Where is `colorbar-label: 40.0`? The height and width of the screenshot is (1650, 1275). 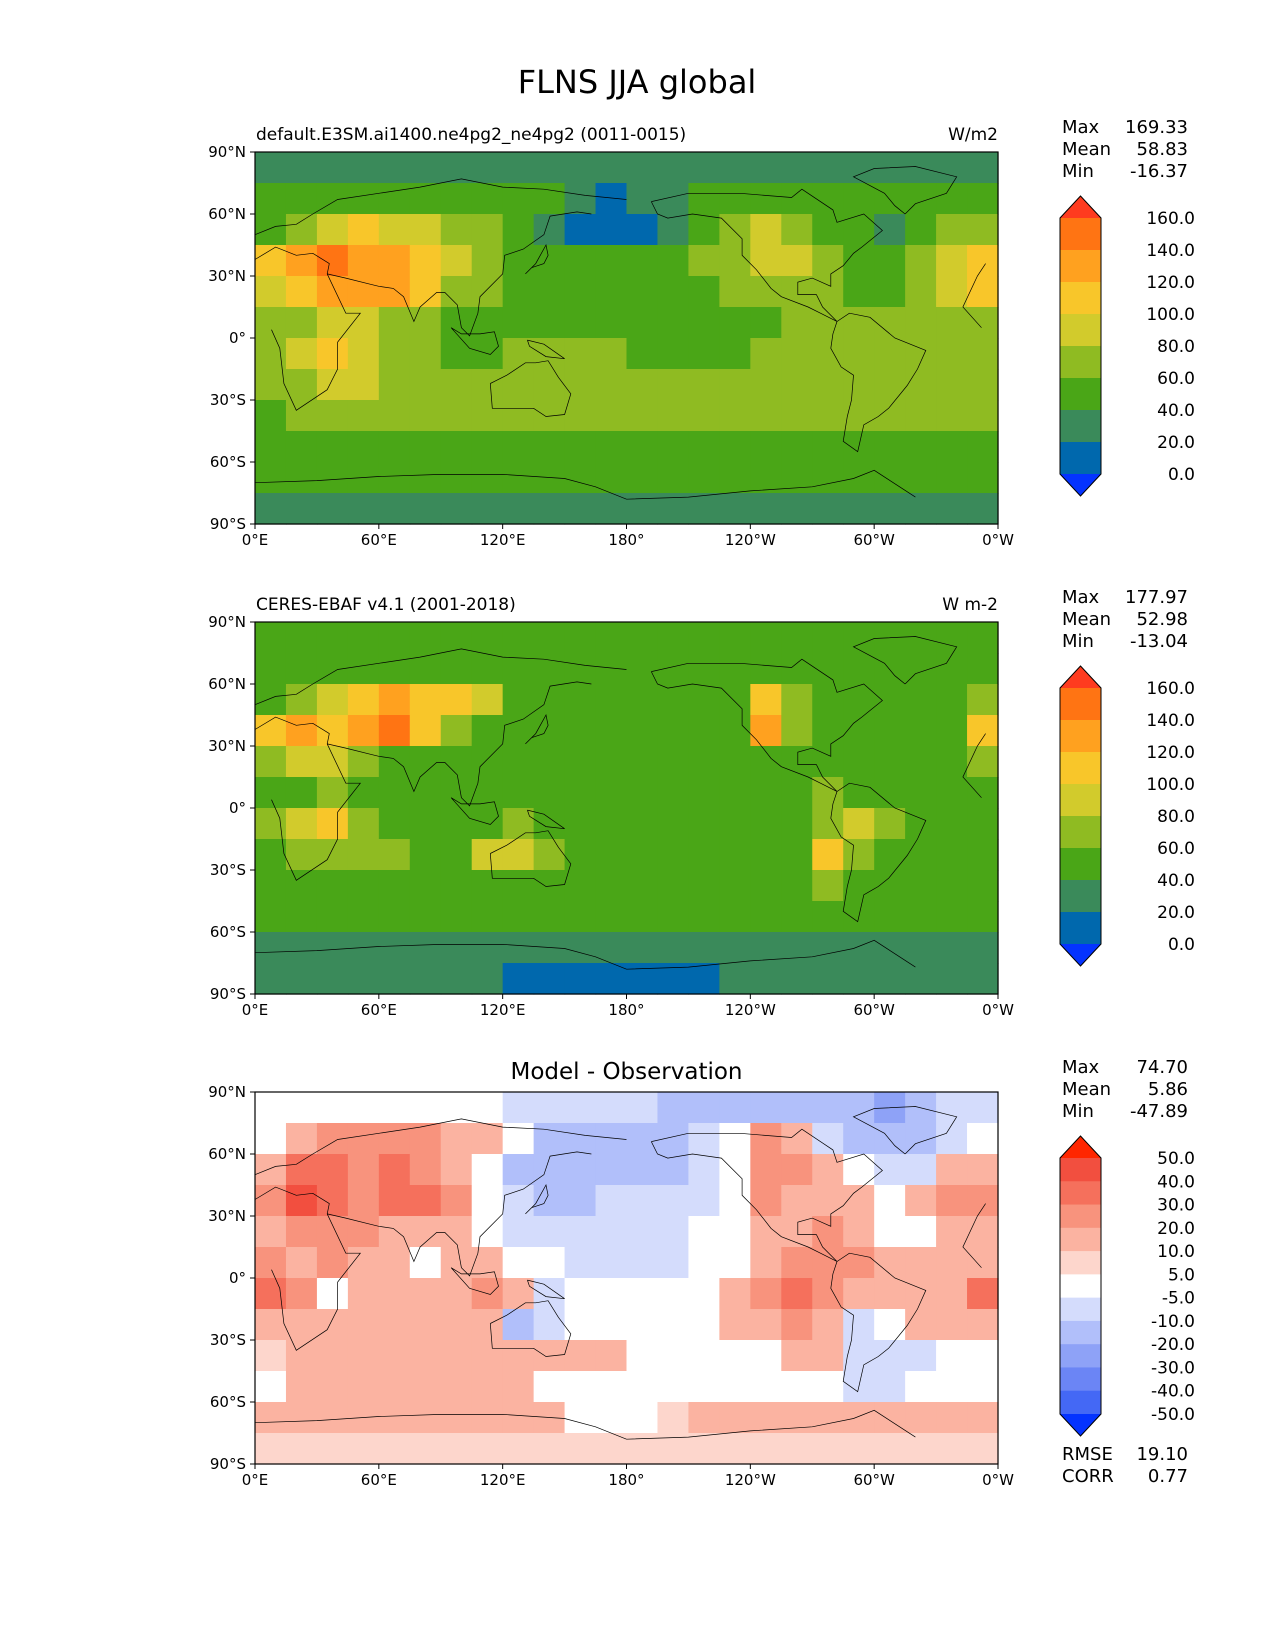 colorbar-label: 40.0 is located at coordinates (1176, 881).